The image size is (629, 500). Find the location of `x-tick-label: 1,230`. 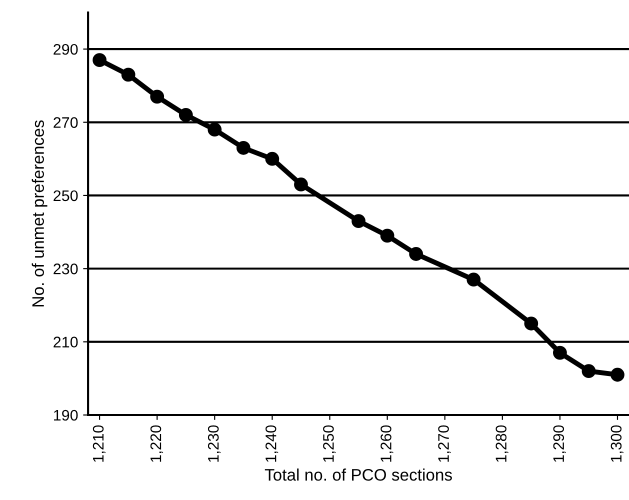

x-tick-label: 1,230 is located at coordinates (214, 443).